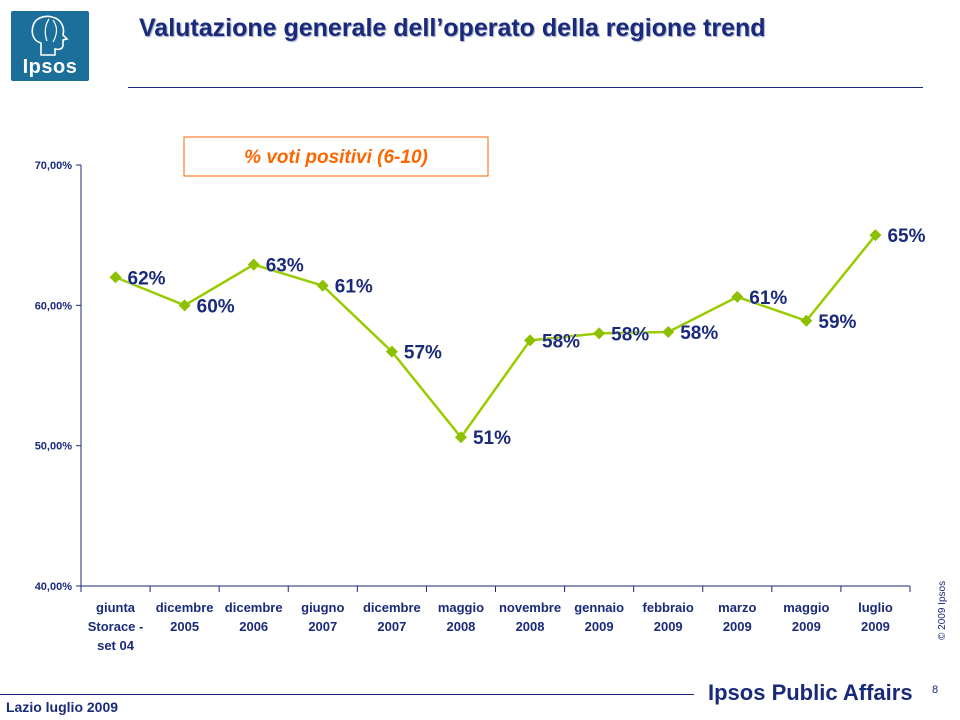  I want to click on ipsos-logo: Ipsos, so click(50, 46).